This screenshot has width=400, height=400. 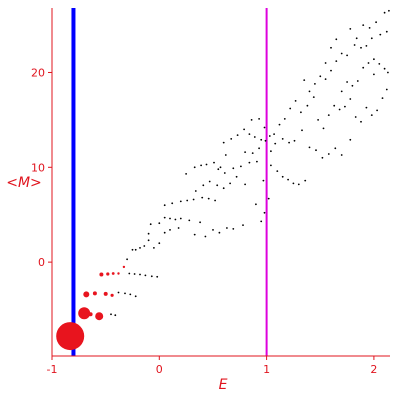 What do you see at coordinates (24, 183) in the screenshot?
I see `y-axis-label: <M>` at bounding box center [24, 183].